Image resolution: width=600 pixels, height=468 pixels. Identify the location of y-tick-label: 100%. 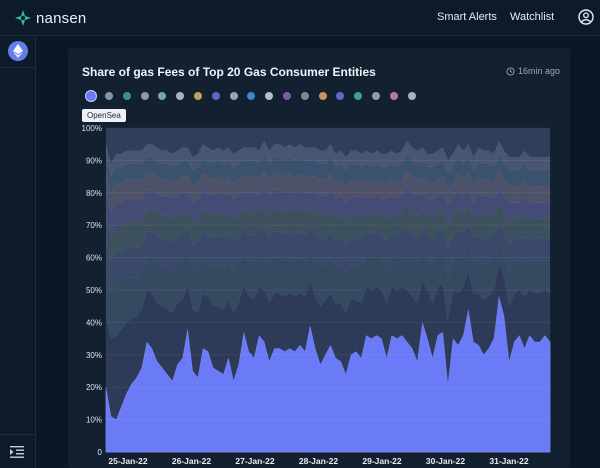
(92, 128).